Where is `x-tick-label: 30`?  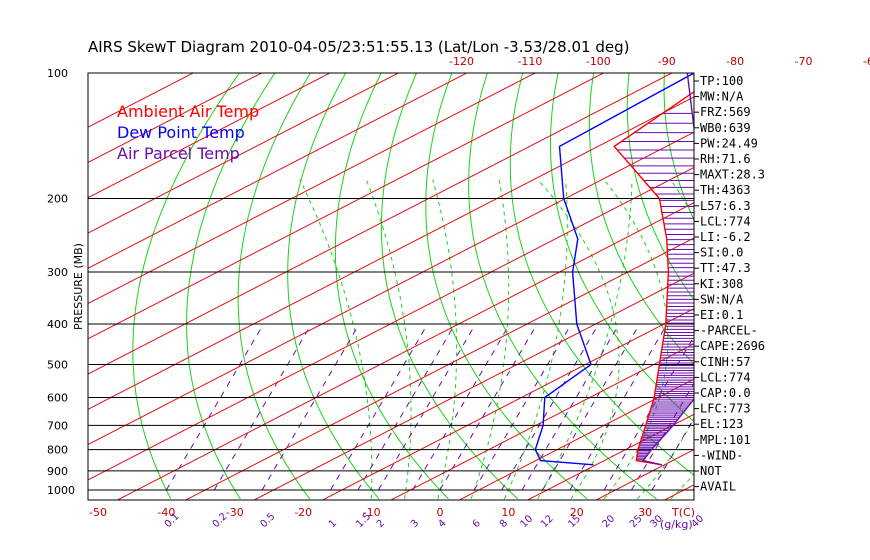
x-tick-label: 30 is located at coordinates (645, 512).